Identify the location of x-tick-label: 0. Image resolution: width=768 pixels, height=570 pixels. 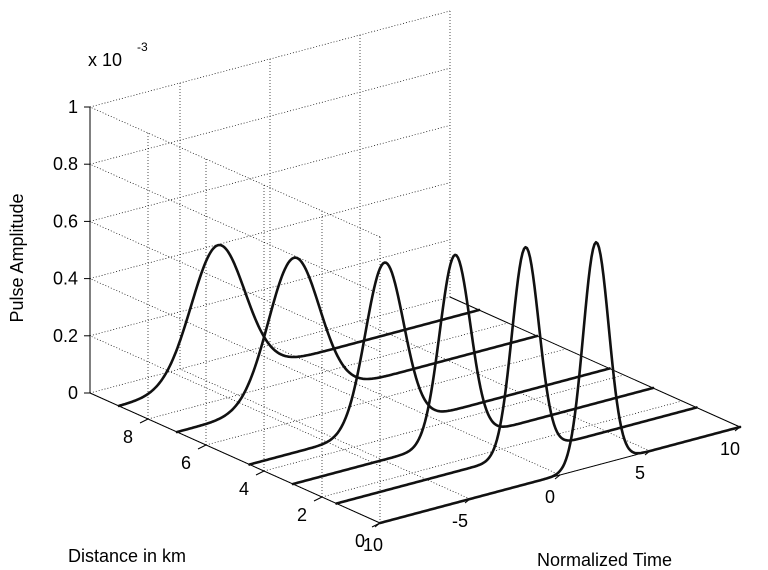
(550, 497).